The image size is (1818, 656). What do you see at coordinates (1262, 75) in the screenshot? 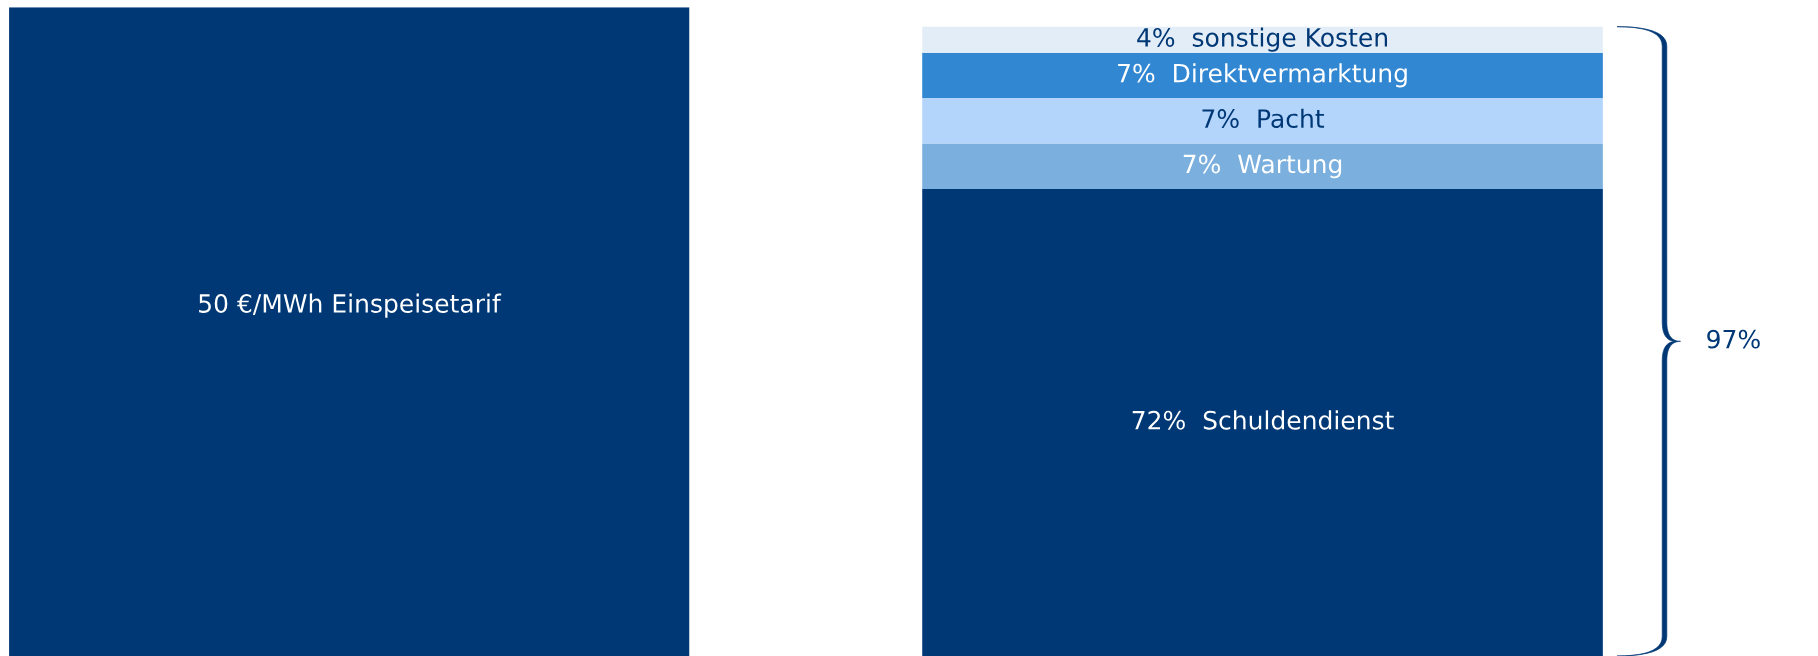
I see `data-label: 7% Direktvermarktung` at bounding box center [1262, 75].